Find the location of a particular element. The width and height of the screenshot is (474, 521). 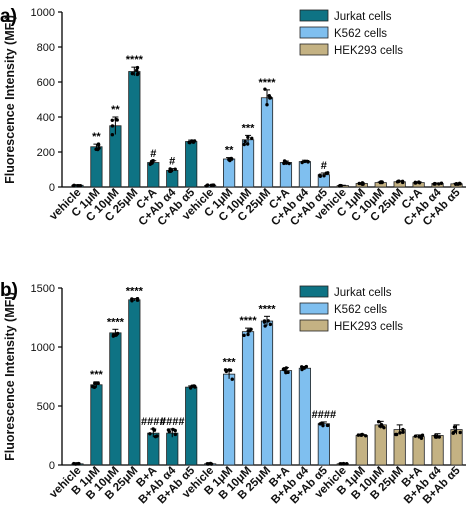

legend-label: HEK293 cells is located at coordinates (368, 51).